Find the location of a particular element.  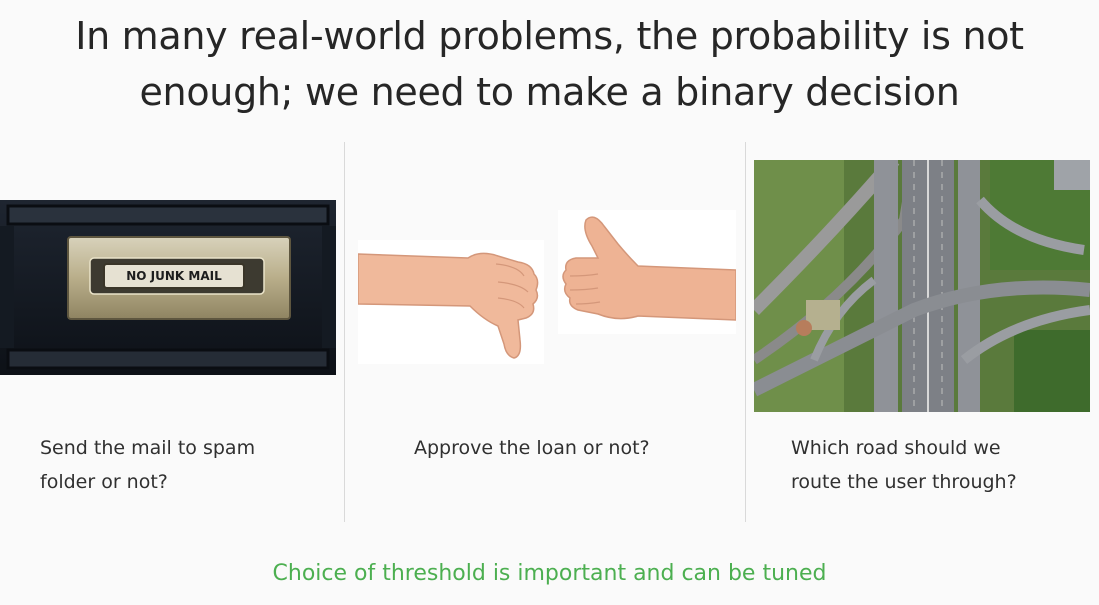

caption-approve-loan: Approve the loan or not? is located at coordinates (532, 448).